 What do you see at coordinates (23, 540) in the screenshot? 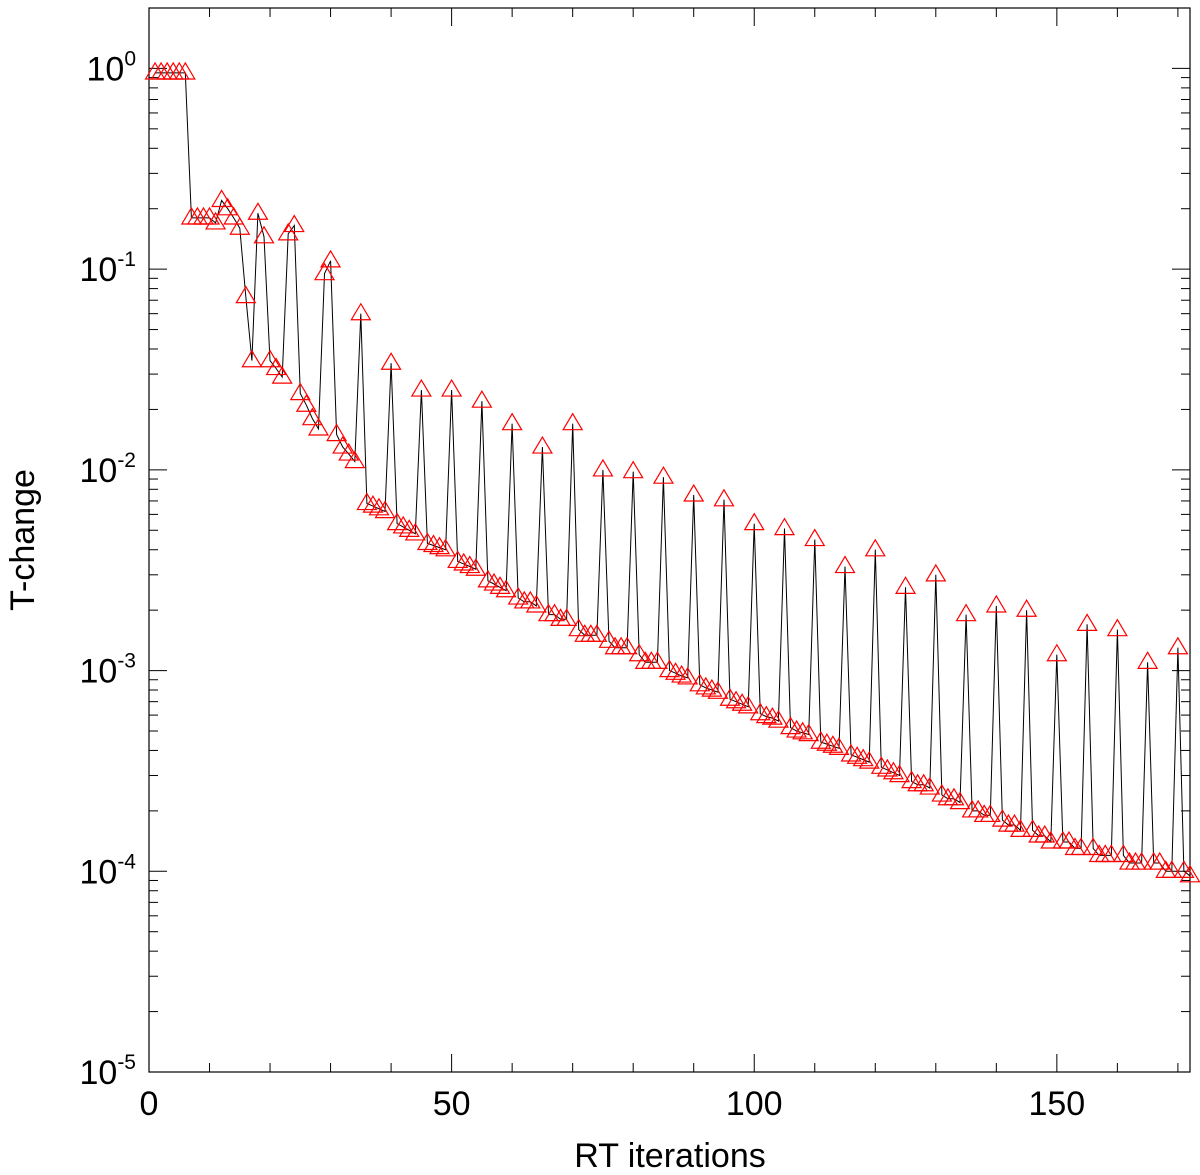
I see `y-axis-label: T-change` at bounding box center [23, 540].